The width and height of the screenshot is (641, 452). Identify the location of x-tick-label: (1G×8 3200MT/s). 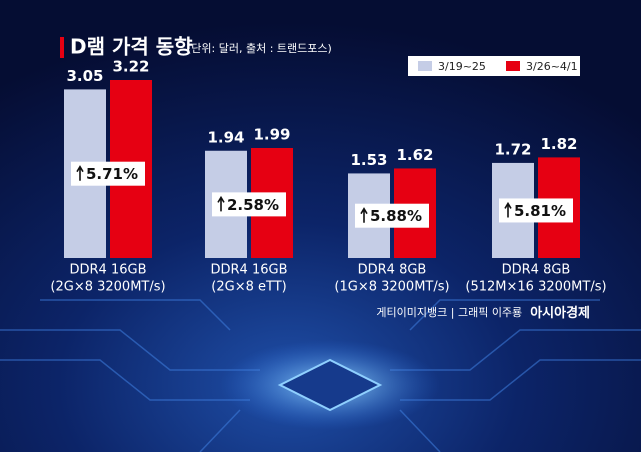
(391, 287).